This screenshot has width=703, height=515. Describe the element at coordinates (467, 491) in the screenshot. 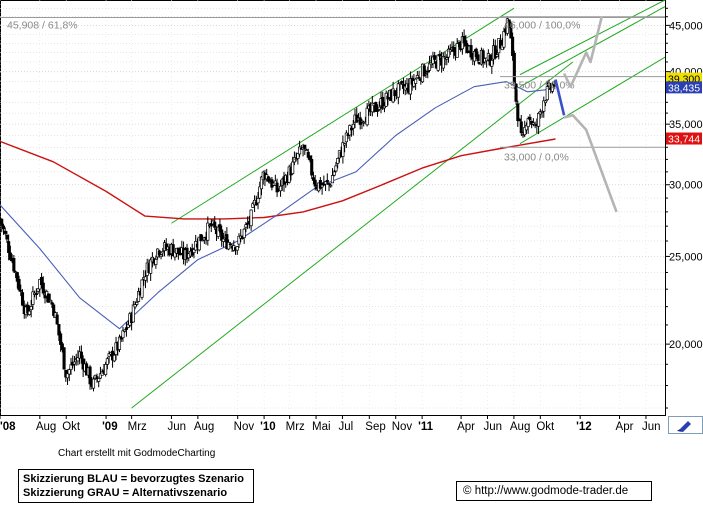

I see `copyright-symbol: ©` at that location.